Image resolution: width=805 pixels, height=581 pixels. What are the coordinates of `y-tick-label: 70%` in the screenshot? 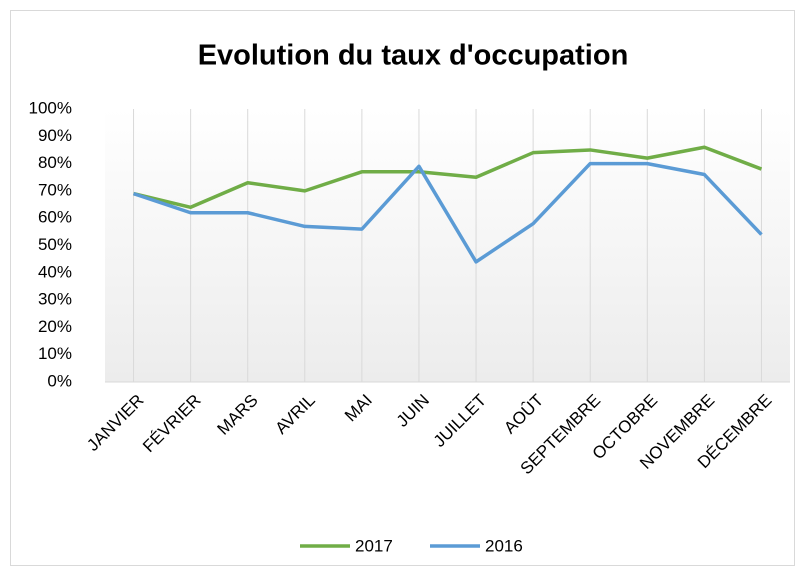 It's located at (55, 189).